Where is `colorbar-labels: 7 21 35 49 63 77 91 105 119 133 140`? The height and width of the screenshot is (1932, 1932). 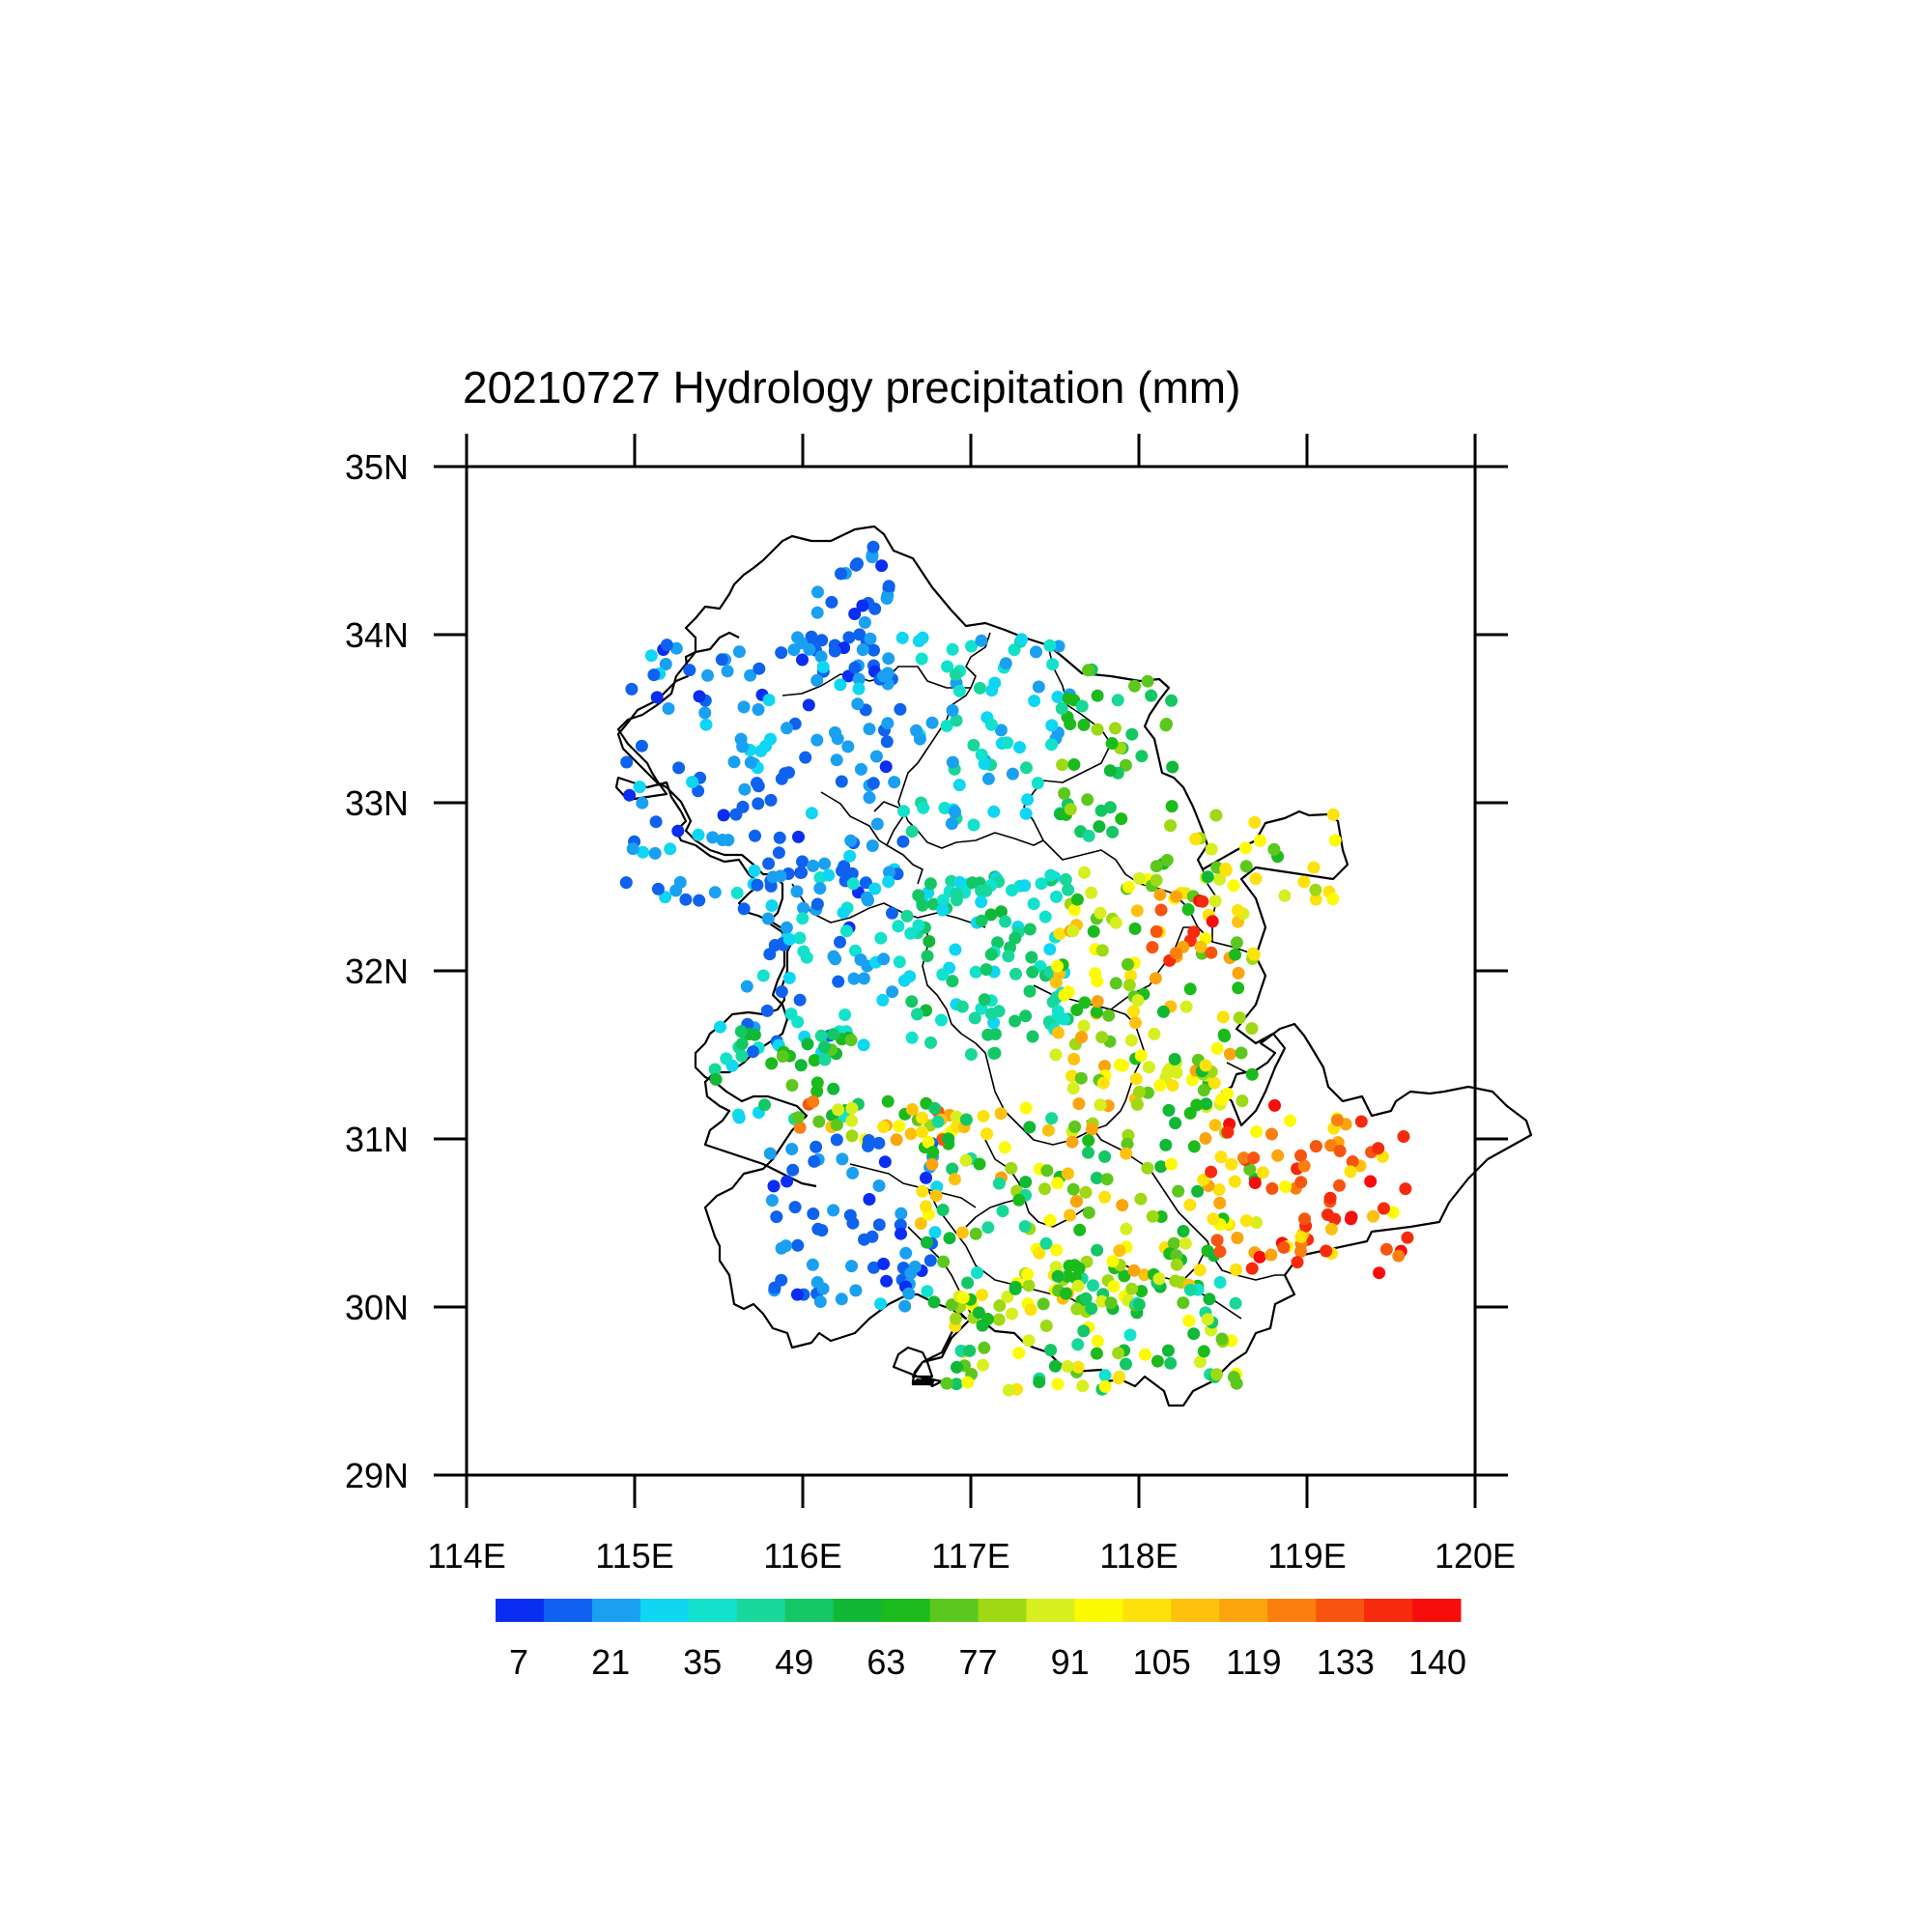
colorbar-labels: 7 21 35 49 63 77 91 105 119 133 140 is located at coordinates (987, 1662).